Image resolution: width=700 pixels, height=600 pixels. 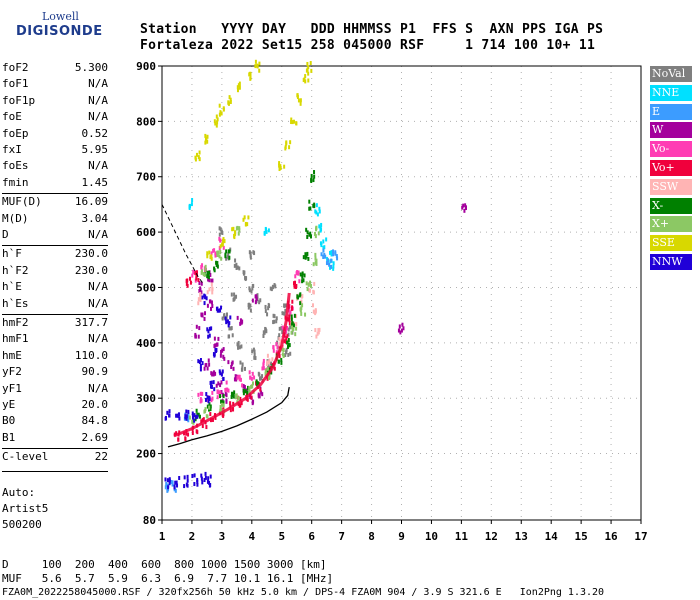 I want to click on param-value: 16.09, so click(x=91, y=202).